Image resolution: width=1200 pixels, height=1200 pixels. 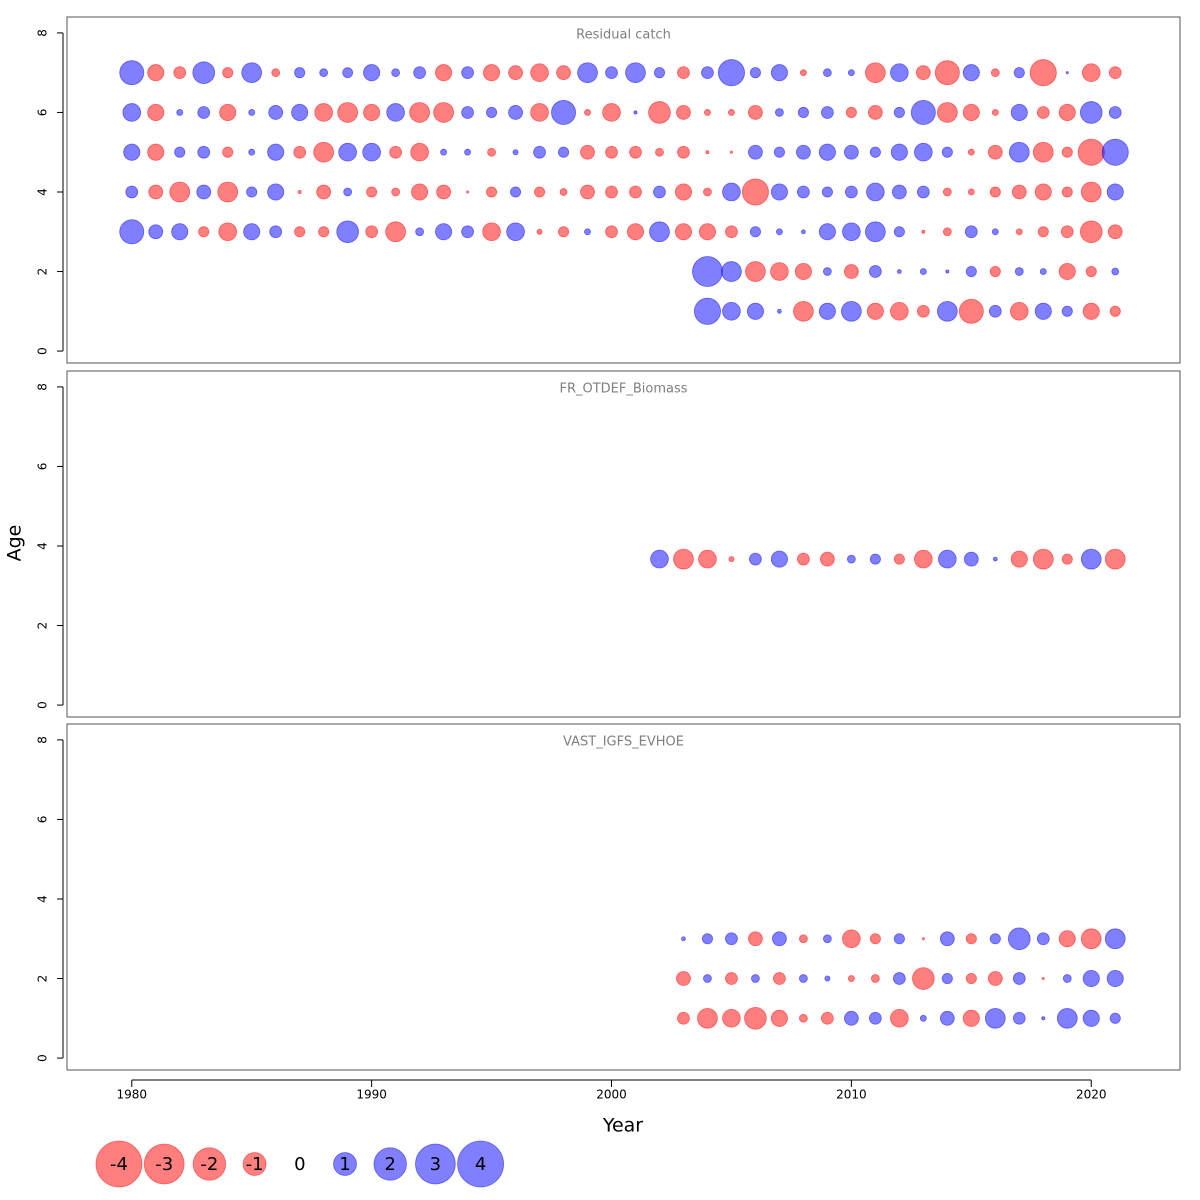 What do you see at coordinates (43, 272) in the screenshot?
I see `y-tick-label: 2` at bounding box center [43, 272].